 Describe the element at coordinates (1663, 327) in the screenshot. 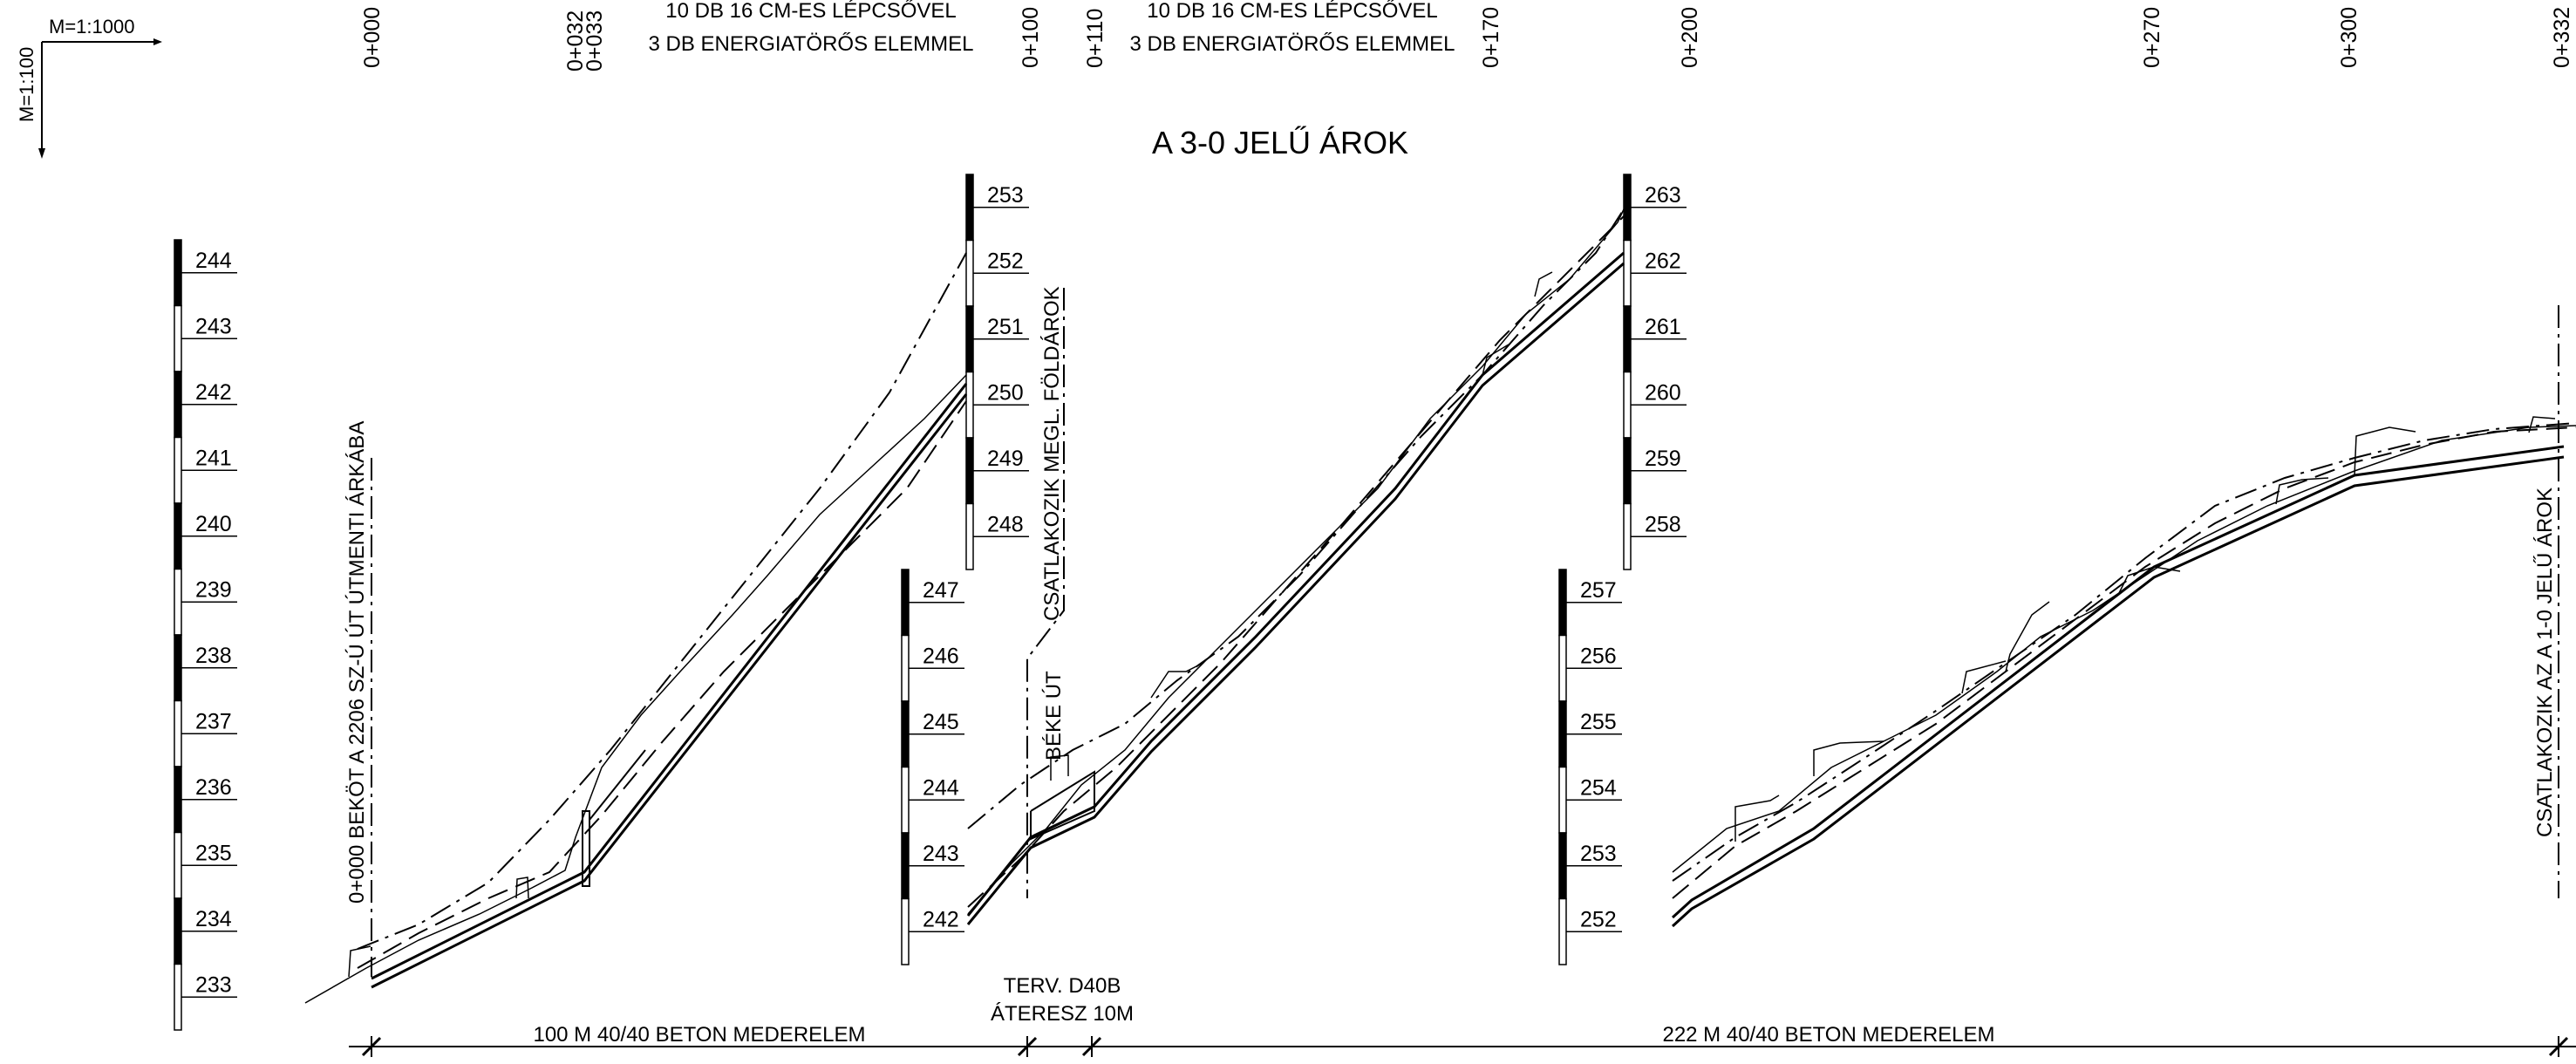

I see `elevation-label: 261` at that location.